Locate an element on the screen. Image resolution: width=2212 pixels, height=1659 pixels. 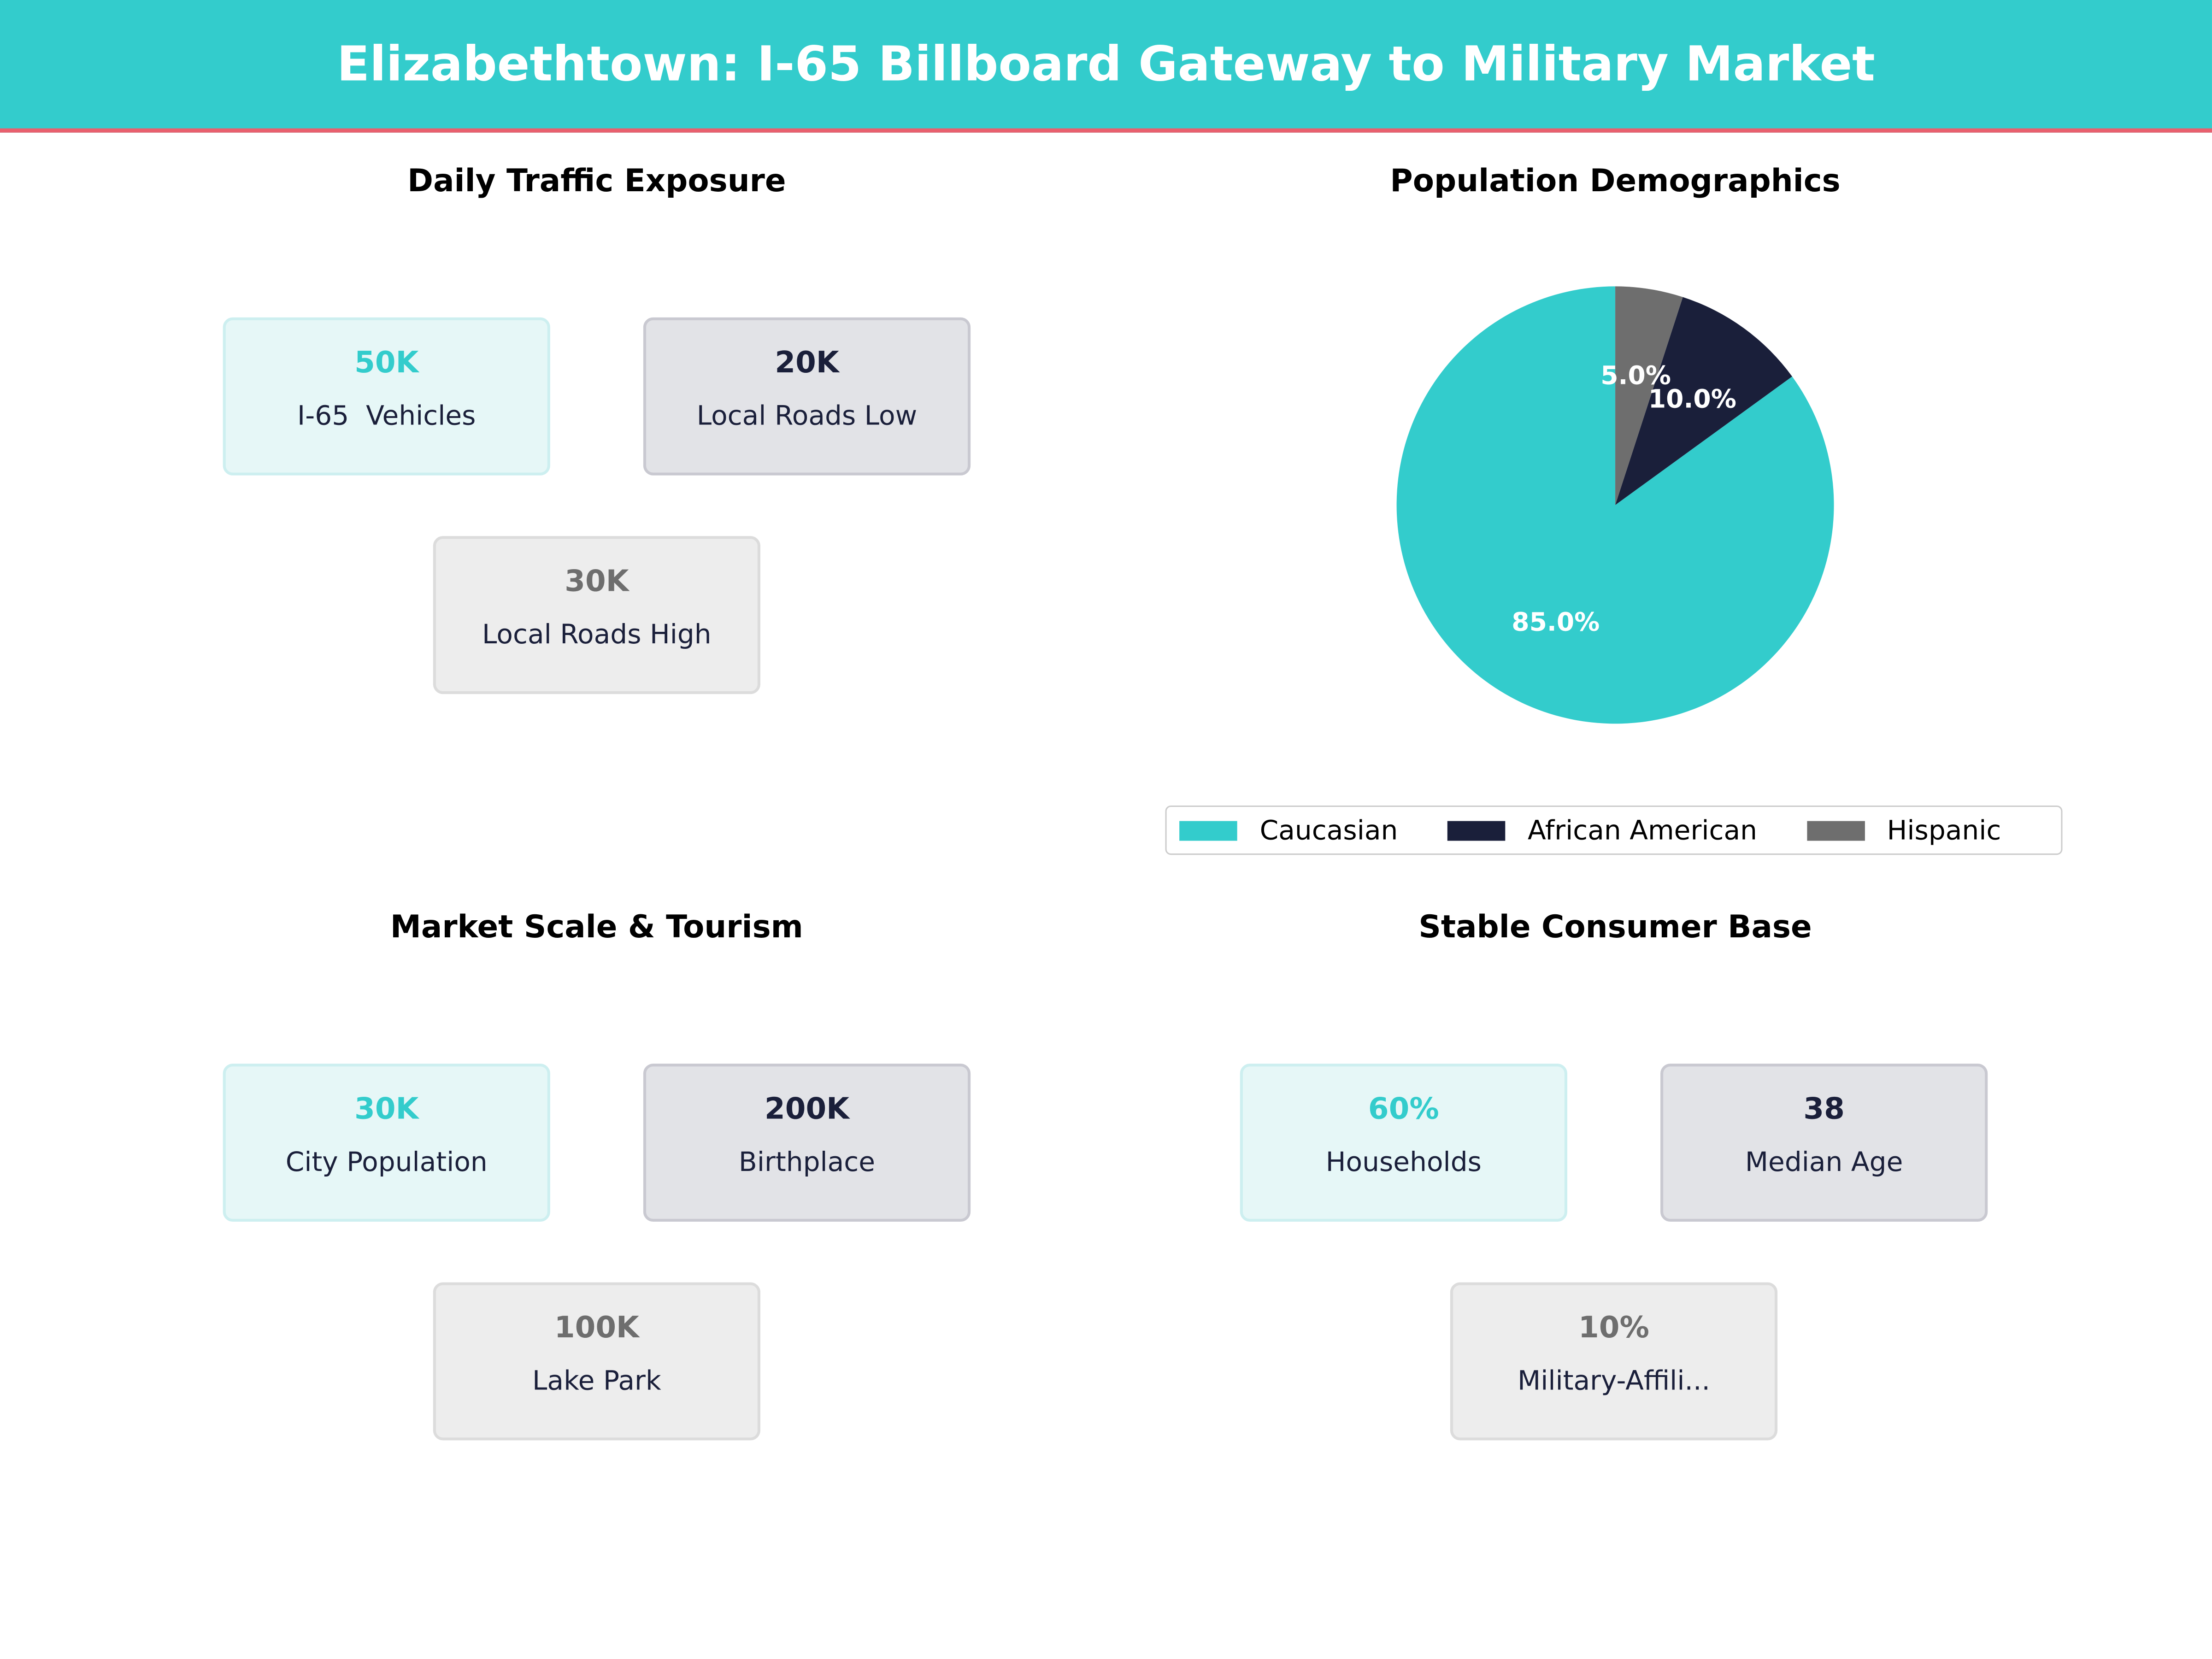
demographics-pie-chart: 85.0% 10.0%5.0% is located at coordinates (1615, 505).